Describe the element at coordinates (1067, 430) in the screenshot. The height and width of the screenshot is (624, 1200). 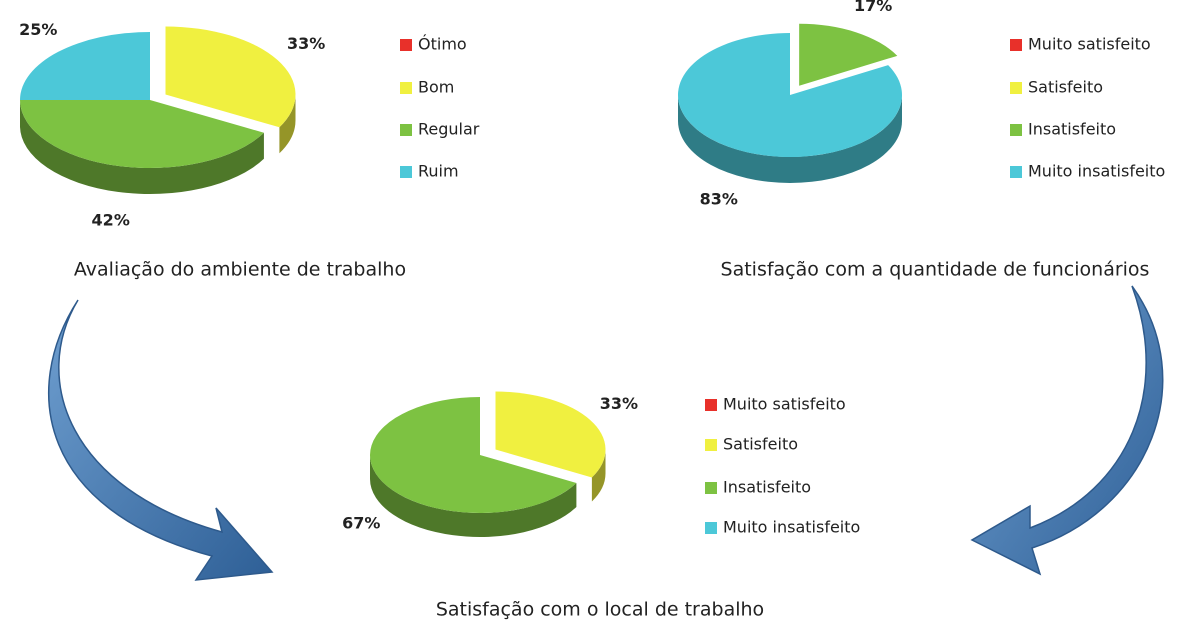
I see `arrow-right` at that location.